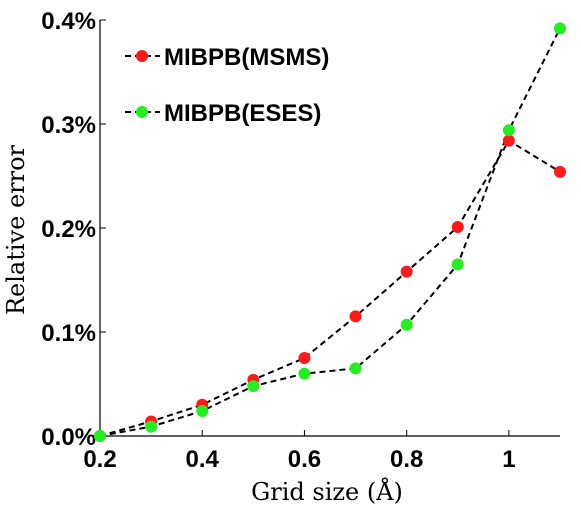 The height and width of the screenshot is (510, 581). What do you see at coordinates (304, 459) in the screenshot?
I see `x-tick-label: 0.6` at bounding box center [304, 459].